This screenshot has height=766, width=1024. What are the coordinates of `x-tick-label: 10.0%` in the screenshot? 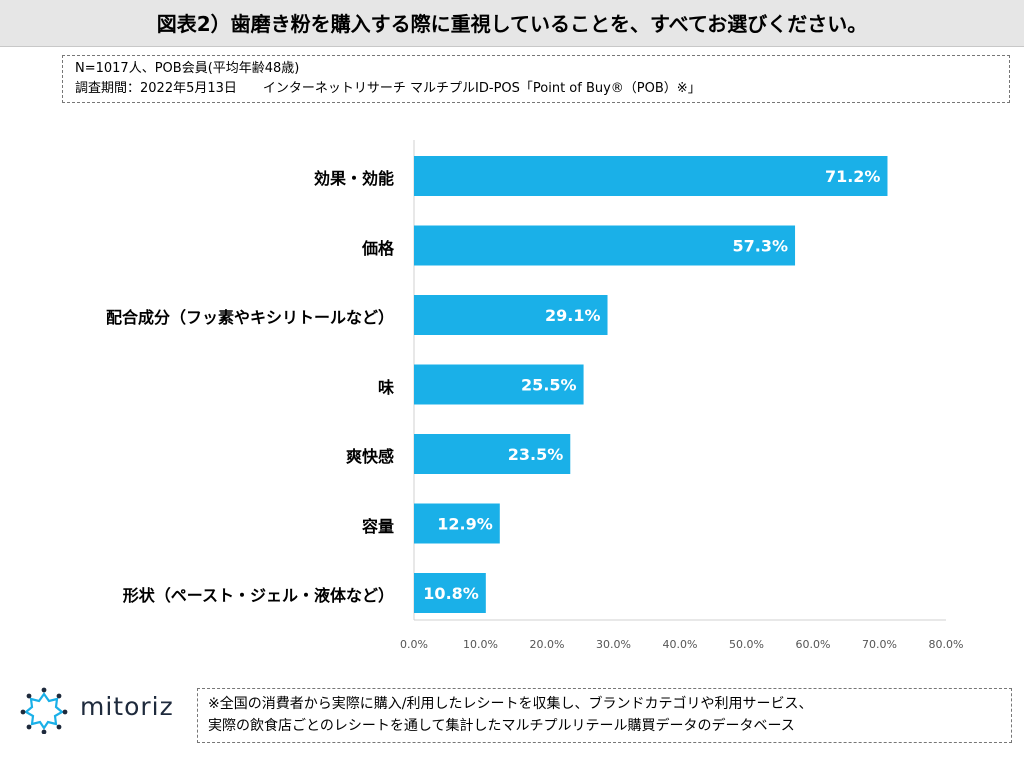 It's located at (480, 644).